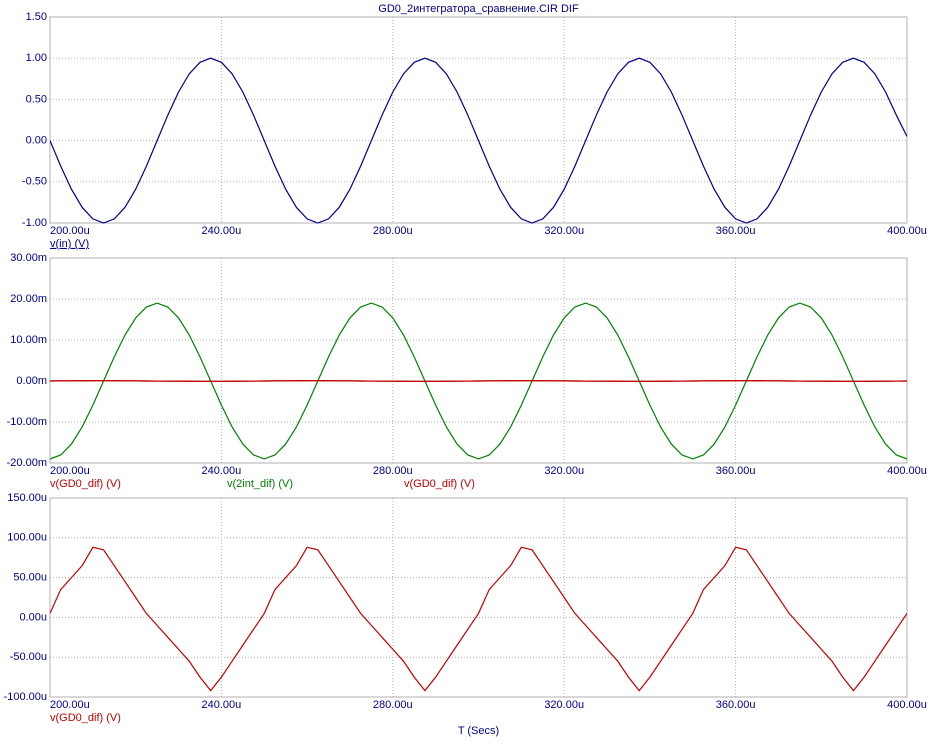 The width and height of the screenshot is (933, 752). What do you see at coordinates (25, 697) in the screenshot?
I see `y-tick-label: -100.00u` at bounding box center [25, 697].